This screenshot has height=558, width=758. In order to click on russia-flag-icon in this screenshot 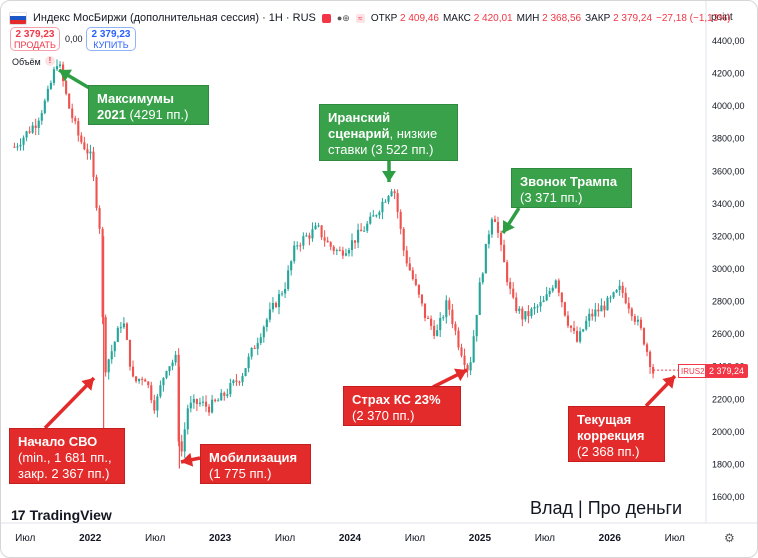, I will do `click(18, 18)`.